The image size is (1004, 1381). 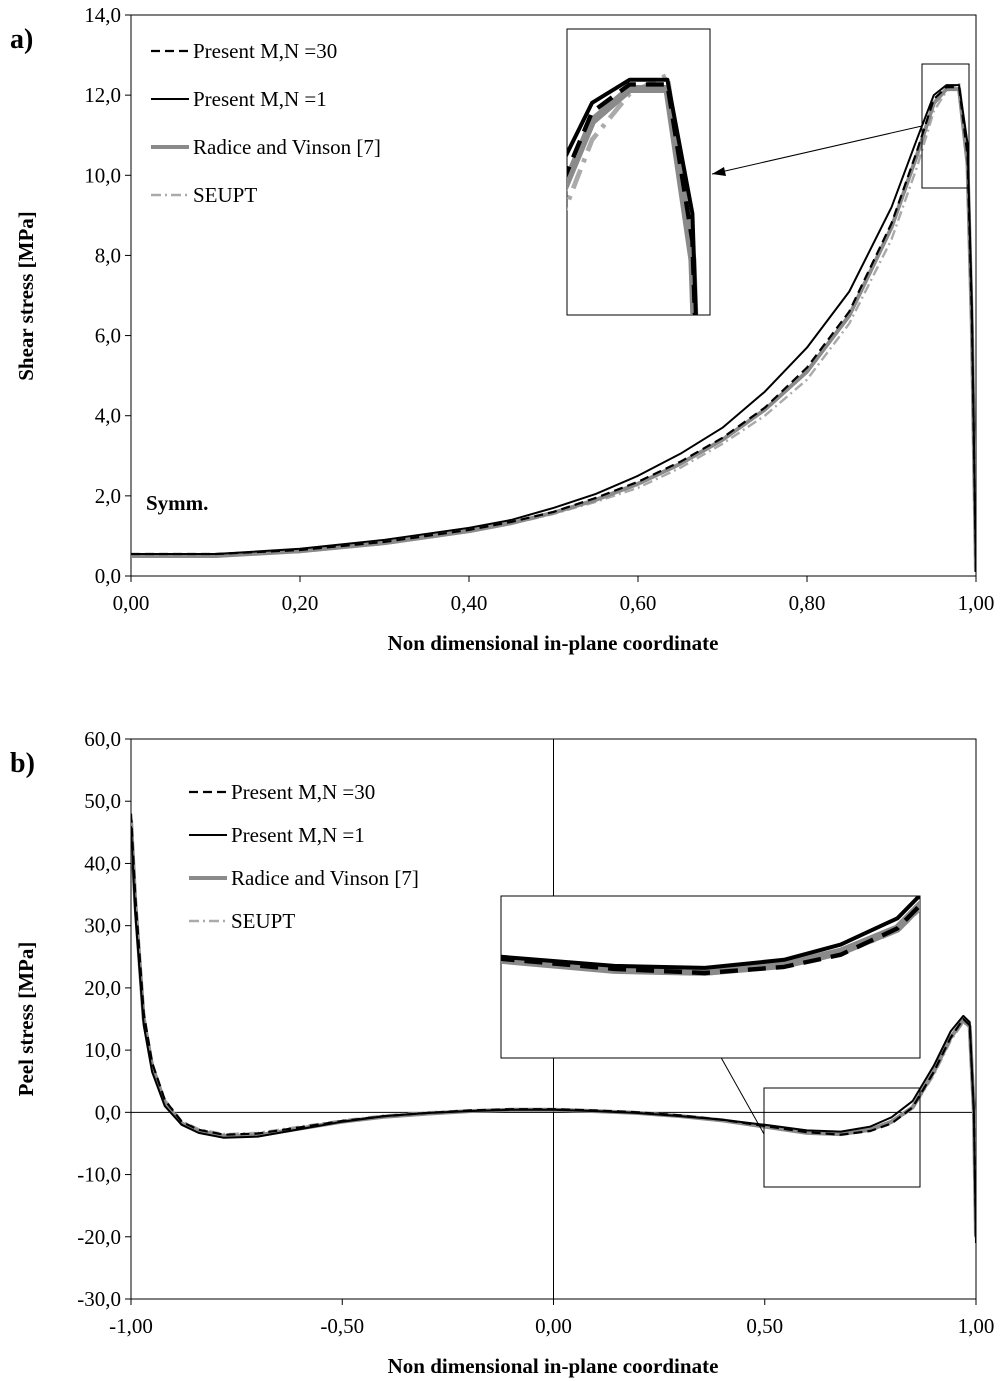 What do you see at coordinates (99, 1237) in the screenshot?
I see `y-tick-label: -20,0` at bounding box center [99, 1237].